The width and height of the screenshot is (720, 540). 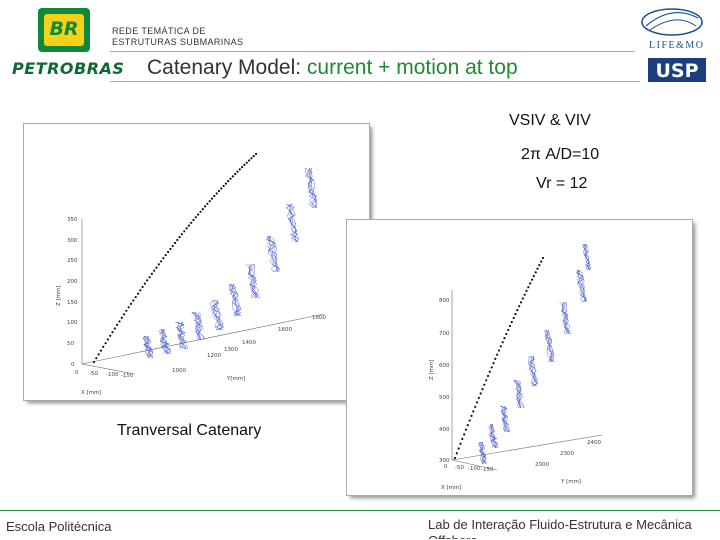 What do you see at coordinates (487, 470) in the screenshot?
I see `p2-x-tick: -150` at bounding box center [487, 470].